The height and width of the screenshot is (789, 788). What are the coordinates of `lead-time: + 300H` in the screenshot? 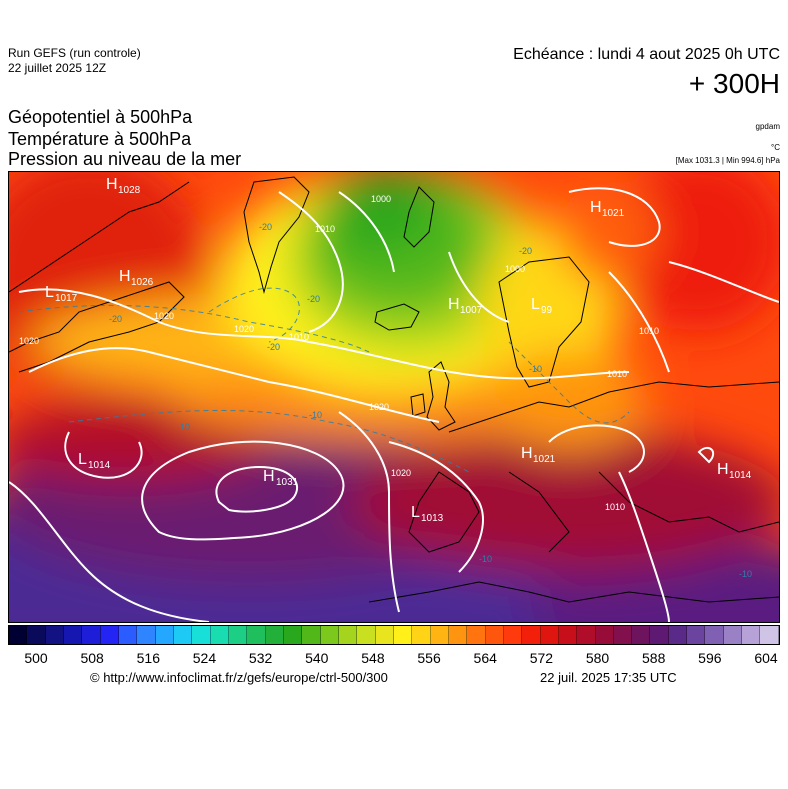 It's located at (734, 83).